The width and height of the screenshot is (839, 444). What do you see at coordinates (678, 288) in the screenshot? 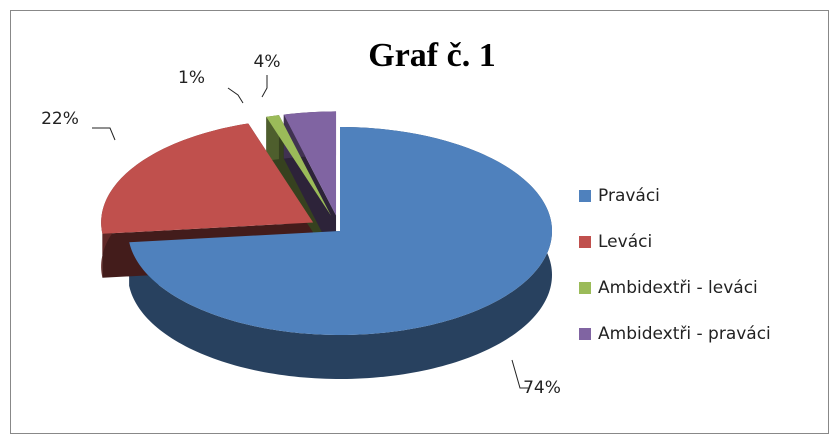
I see `legend-label: Ambidextři - leváci` at bounding box center [678, 288].